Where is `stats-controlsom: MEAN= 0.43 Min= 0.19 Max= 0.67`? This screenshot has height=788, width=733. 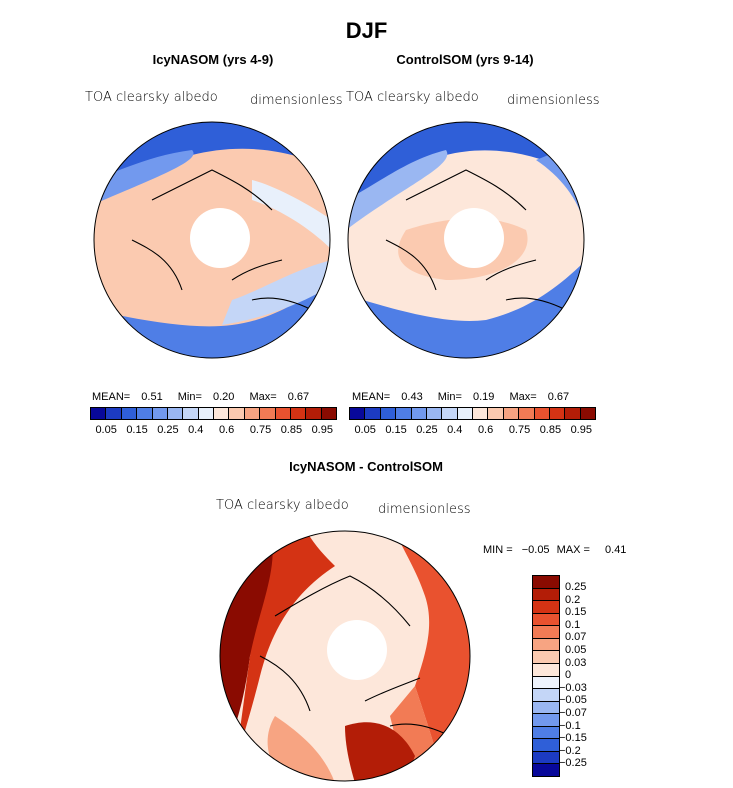
stats-controlsom: MEAN= 0.43 Min= 0.19 Max= 0.67 is located at coordinates (460, 397).